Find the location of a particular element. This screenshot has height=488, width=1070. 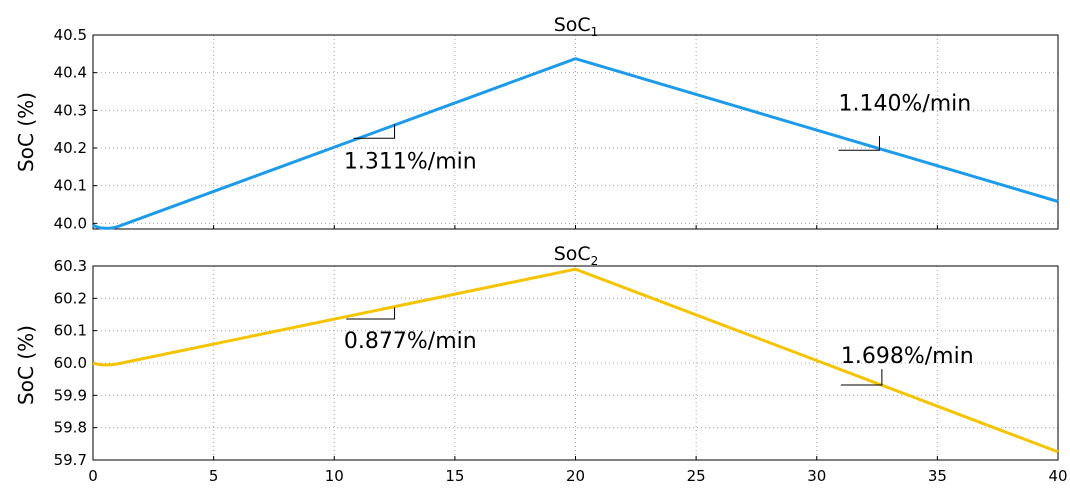

soc2-y-tick-label: 60.3 is located at coordinates (70, 266).